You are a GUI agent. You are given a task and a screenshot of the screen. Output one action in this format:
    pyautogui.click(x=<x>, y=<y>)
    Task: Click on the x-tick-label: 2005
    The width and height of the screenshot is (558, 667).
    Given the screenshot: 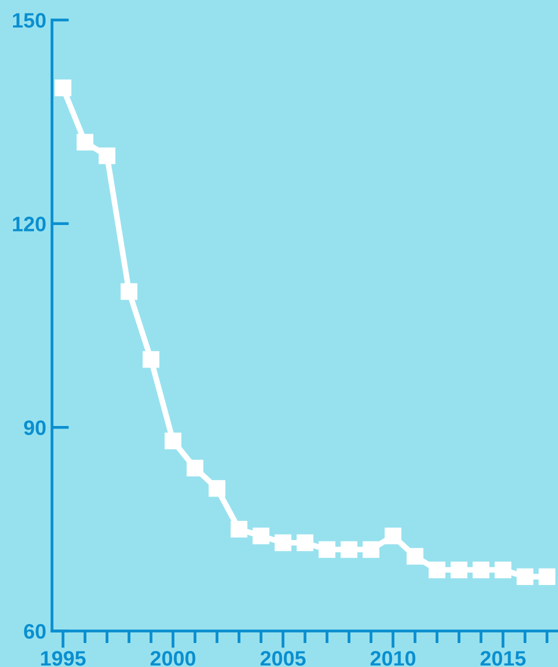 What is the action you would take?
    pyautogui.click(x=283, y=658)
    